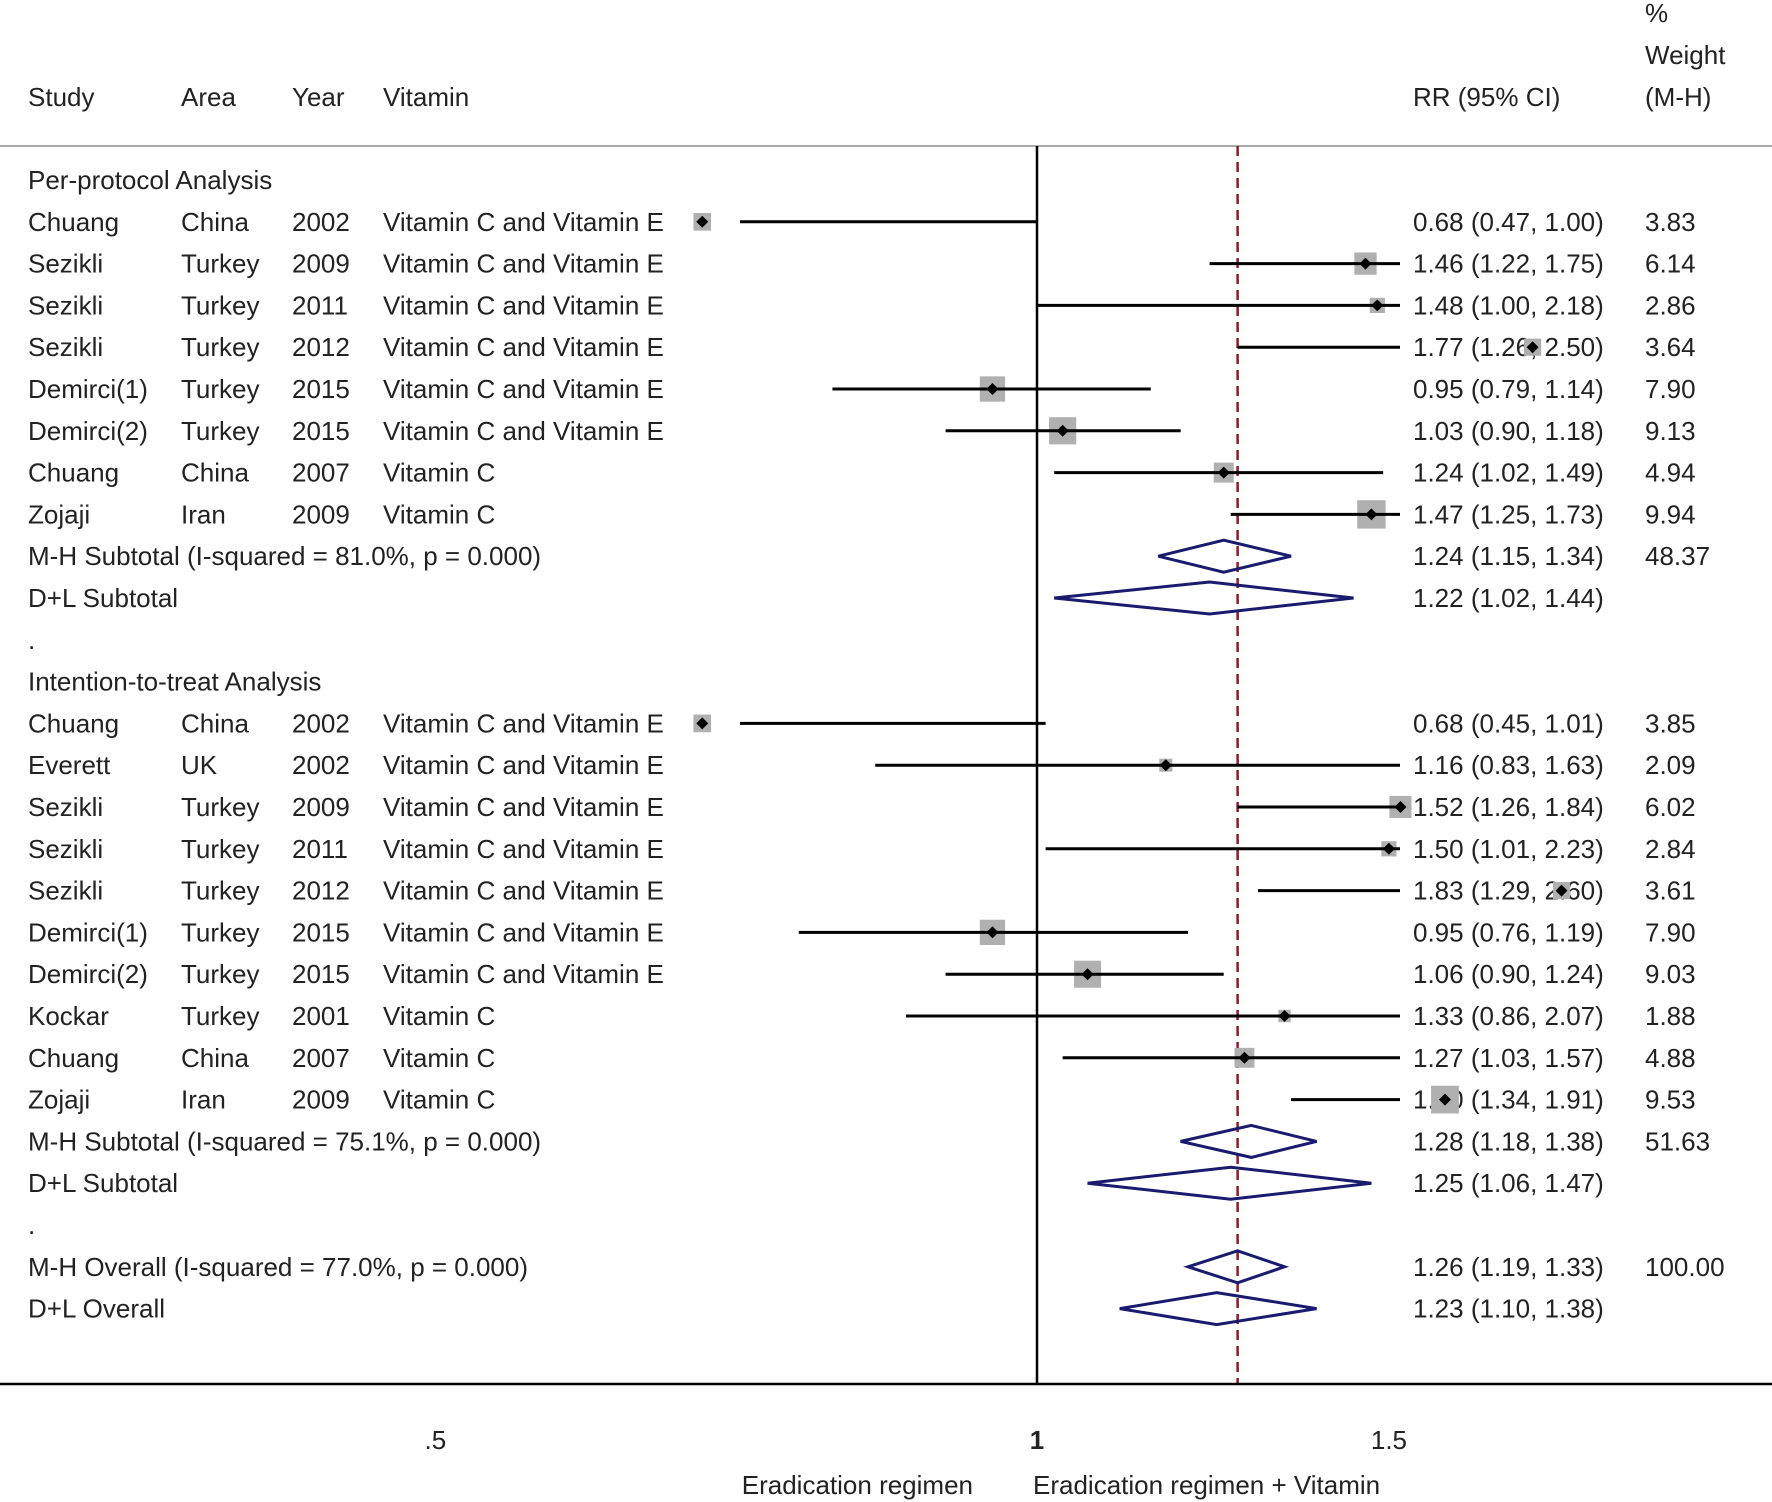 This screenshot has width=1772, height=1502. What do you see at coordinates (1670, 1100) in the screenshot?
I see `study-weight: 9.53` at bounding box center [1670, 1100].